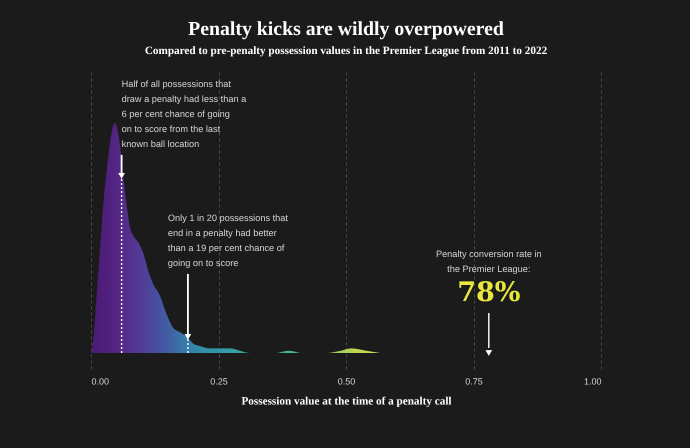 This screenshot has height=448, width=690. I want to click on x-tick-label: 0.50, so click(347, 381).